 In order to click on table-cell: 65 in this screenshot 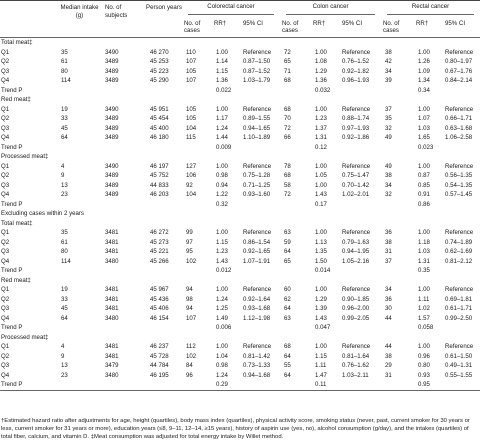, I will do `click(287, 61)`.